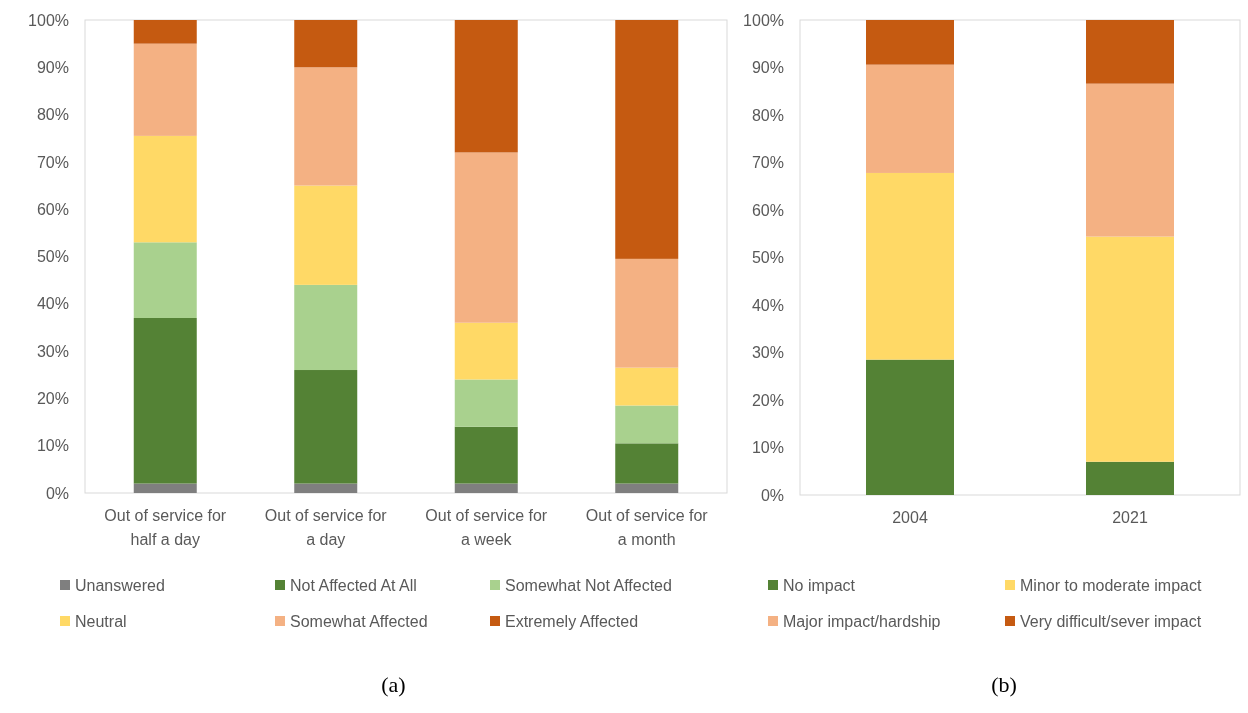 The image size is (1248, 713). What do you see at coordinates (588, 585) in the screenshot?
I see `legend-label: Somewhat Not Affected` at bounding box center [588, 585].